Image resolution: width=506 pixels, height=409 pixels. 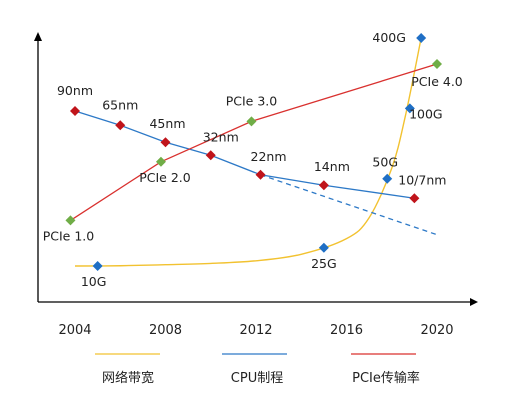 I want to click on pcie-label: PCIe 2.0, so click(x=165, y=177).